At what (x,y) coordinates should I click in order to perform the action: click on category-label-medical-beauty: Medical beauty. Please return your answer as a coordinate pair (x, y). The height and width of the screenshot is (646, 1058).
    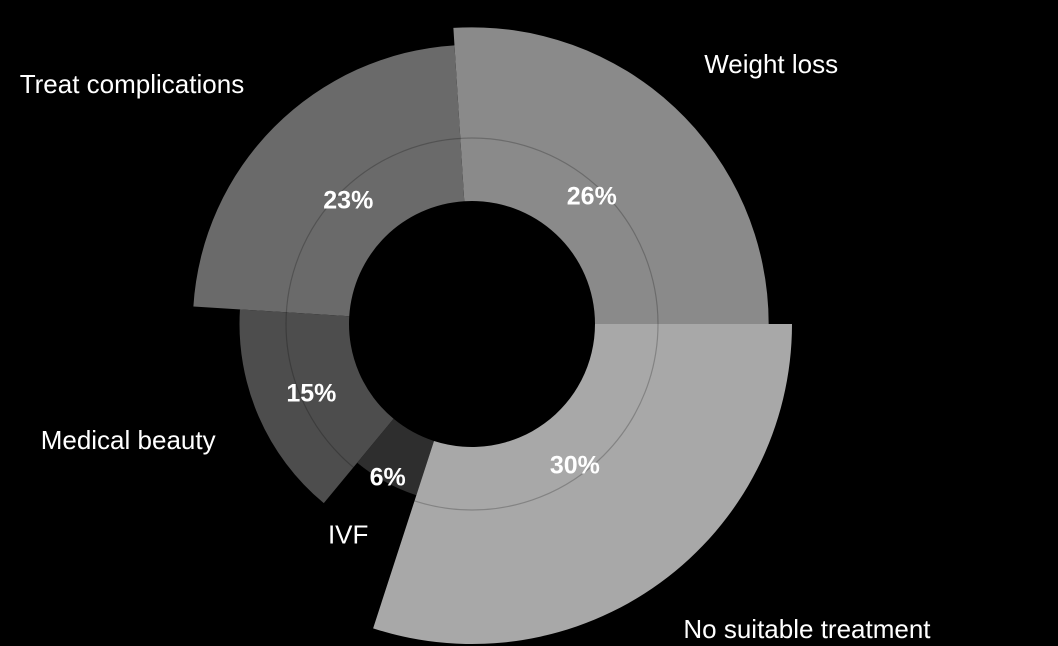
    Looking at the image, I should click on (128, 440).